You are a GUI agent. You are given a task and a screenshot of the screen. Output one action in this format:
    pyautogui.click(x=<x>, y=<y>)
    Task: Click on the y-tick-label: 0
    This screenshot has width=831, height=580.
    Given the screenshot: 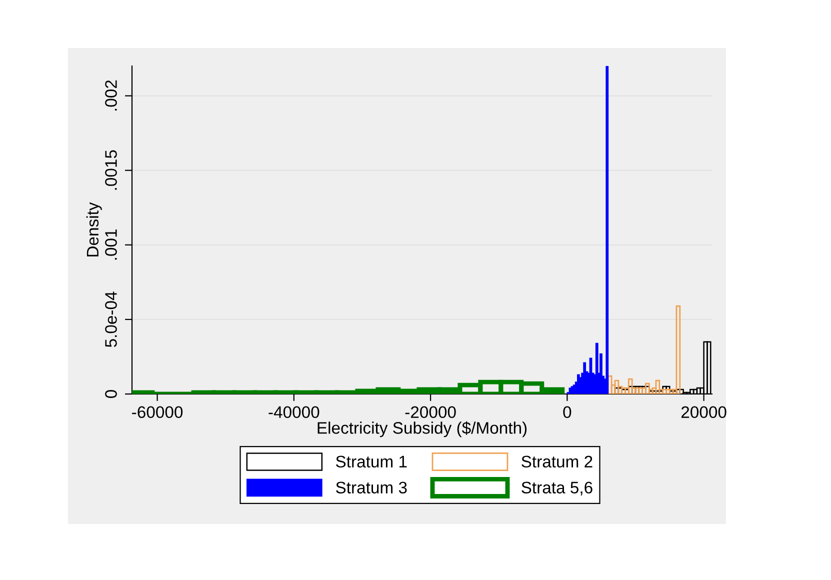 What is the action you would take?
    pyautogui.click(x=111, y=394)
    